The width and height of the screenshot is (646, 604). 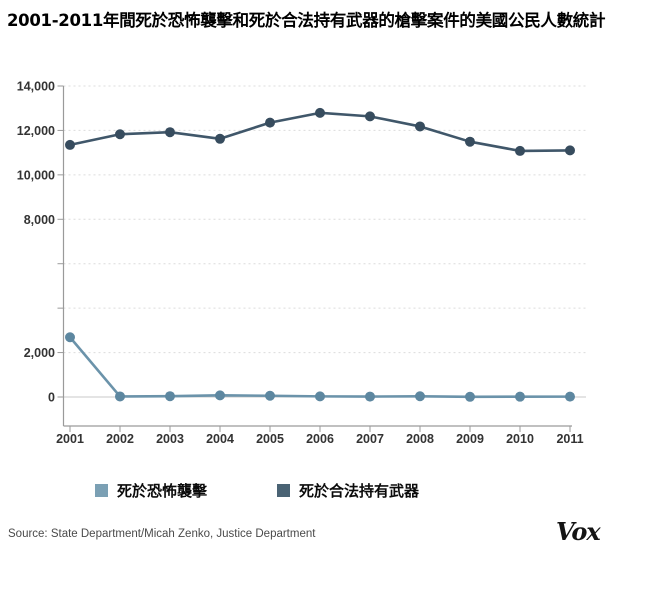 What do you see at coordinates (283, 490) in the screenshot?
I see `legend-swatch-guns-icon` at bounding box center [283, 490].